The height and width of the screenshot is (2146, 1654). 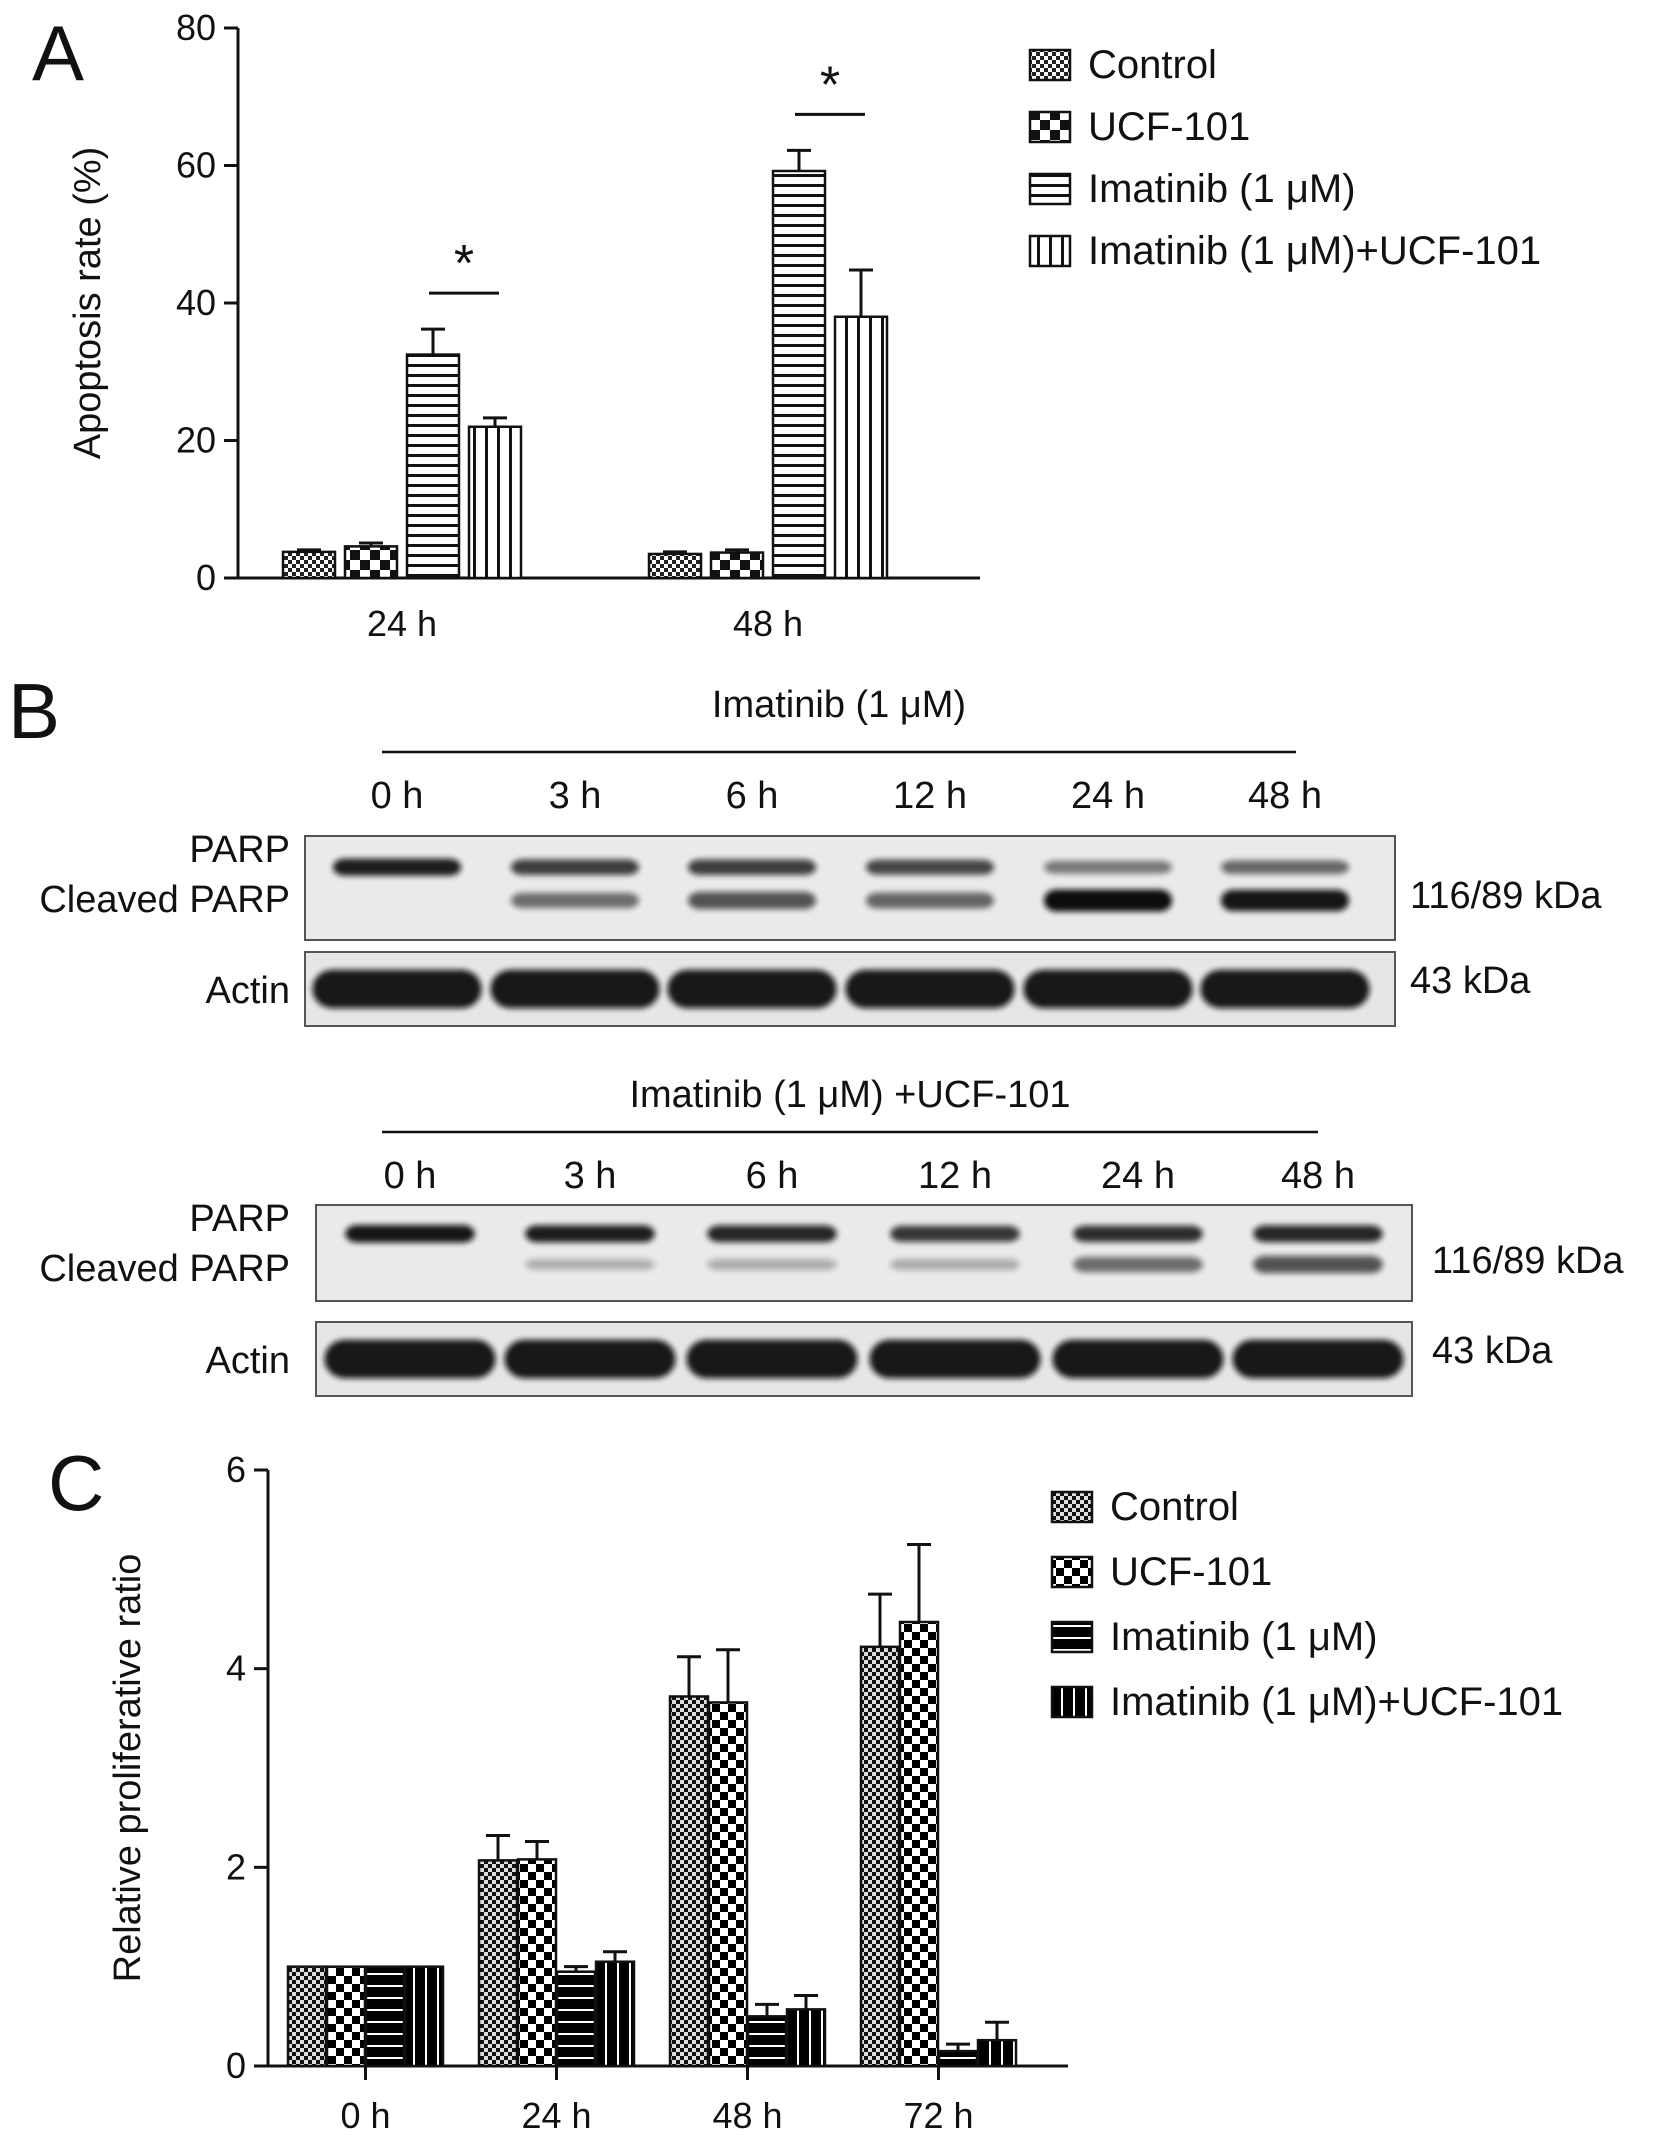 What do you see at coordinates (309, 565) in the screenshot?
I see `bar-control-24-h` at bounding box center [309, 565].